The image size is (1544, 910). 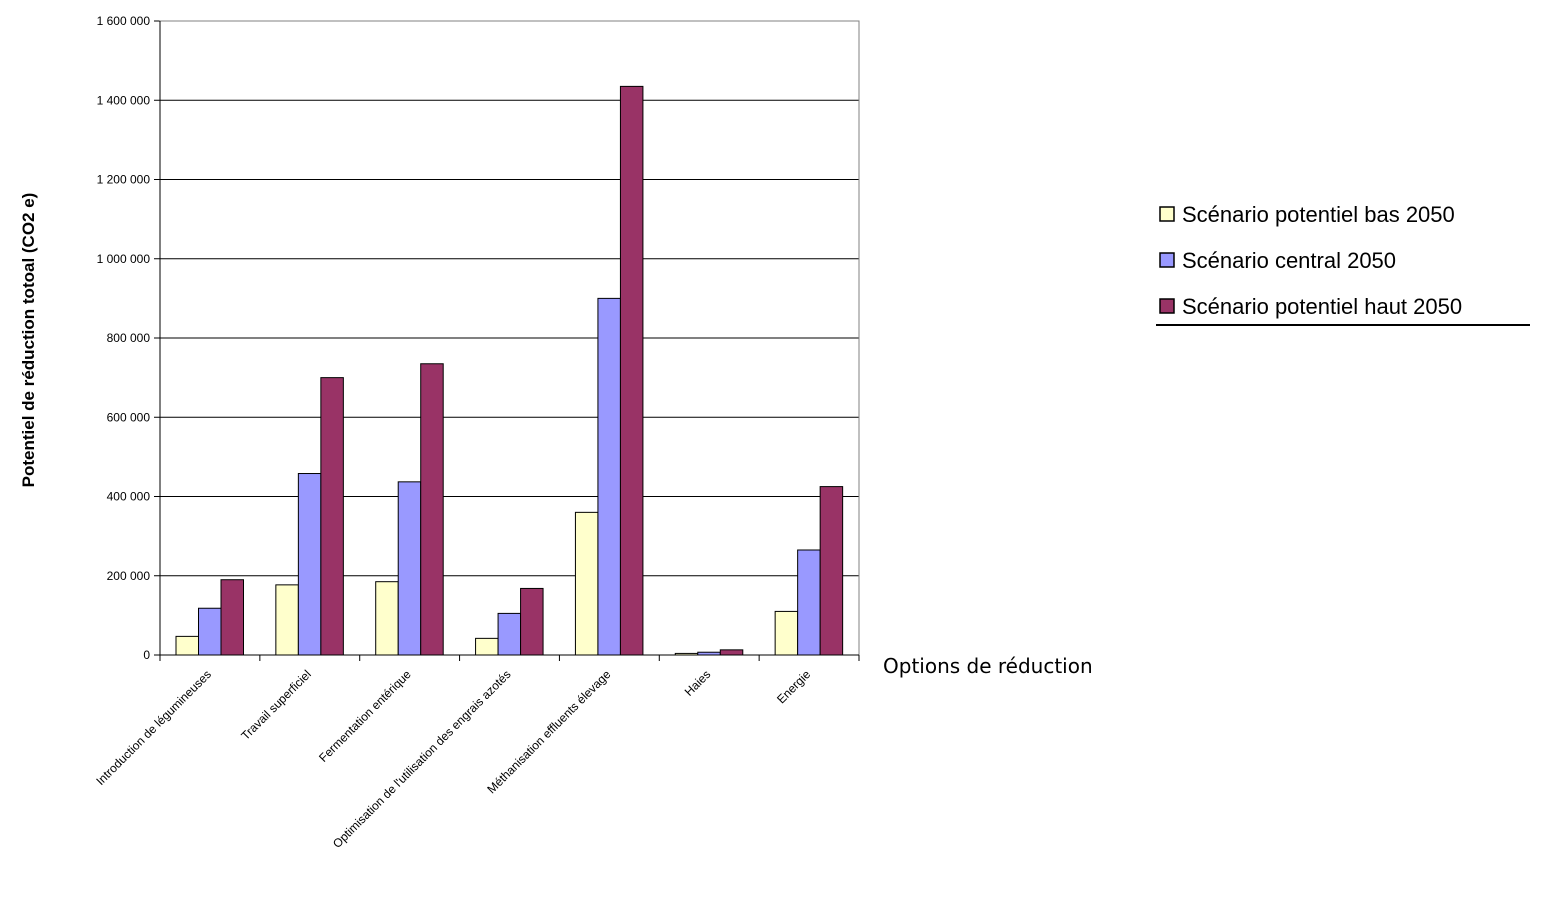 I want to click on y-tick-label: 0, so click(x=146, y=655).